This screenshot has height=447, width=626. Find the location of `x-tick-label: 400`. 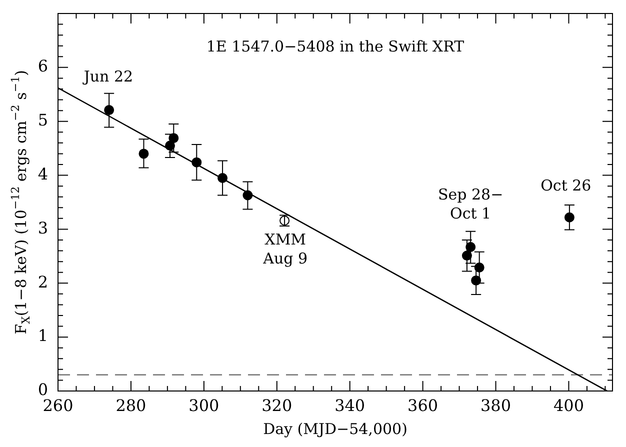

x-tick-label: 400 is located at coordinates (568, 406).